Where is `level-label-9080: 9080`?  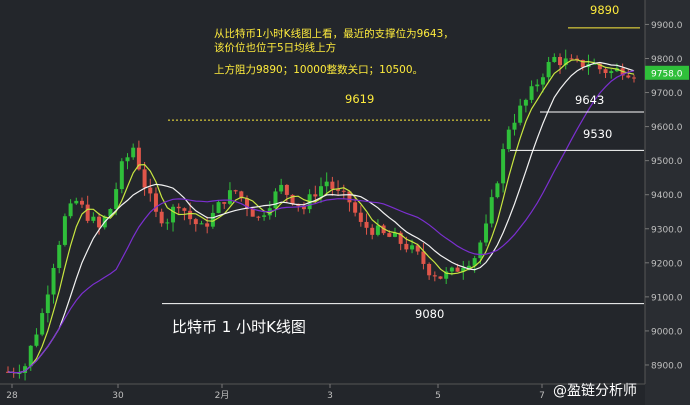 level-label-9080: 9080 is located at coordinates (429, 314).